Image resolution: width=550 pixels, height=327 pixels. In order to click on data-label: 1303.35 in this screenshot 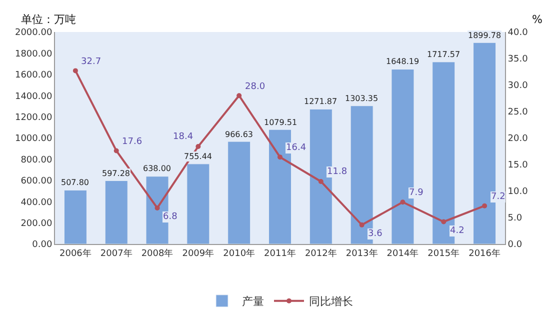, I will do `click(361, 98)`.